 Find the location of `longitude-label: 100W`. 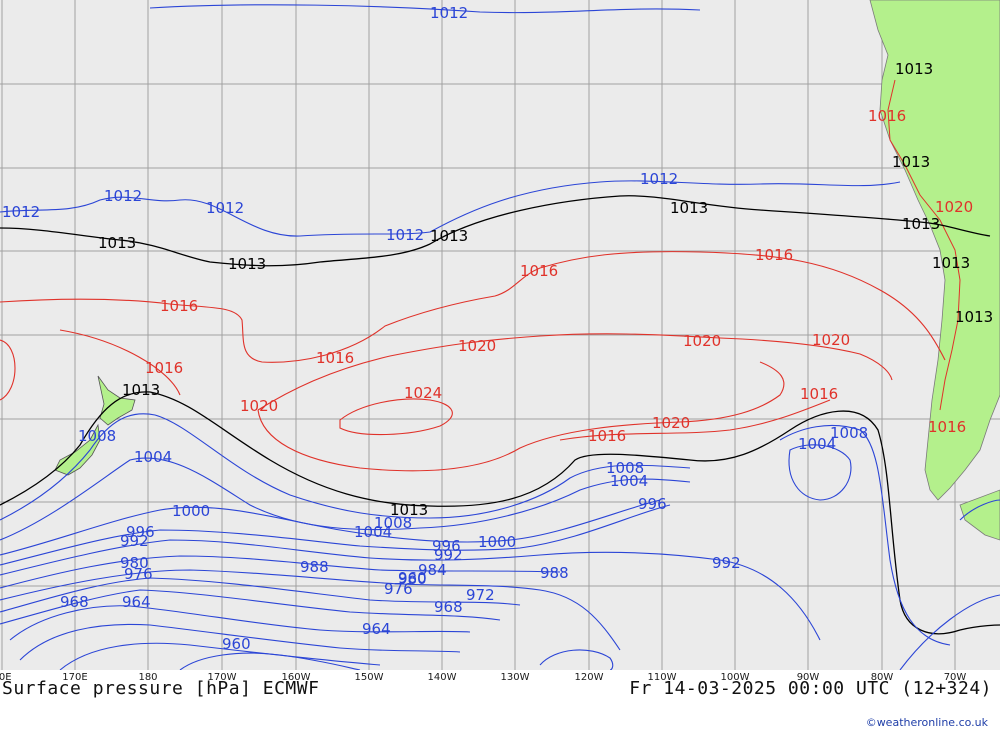

longitude-label: 100W is located at coordinates (735, 677).